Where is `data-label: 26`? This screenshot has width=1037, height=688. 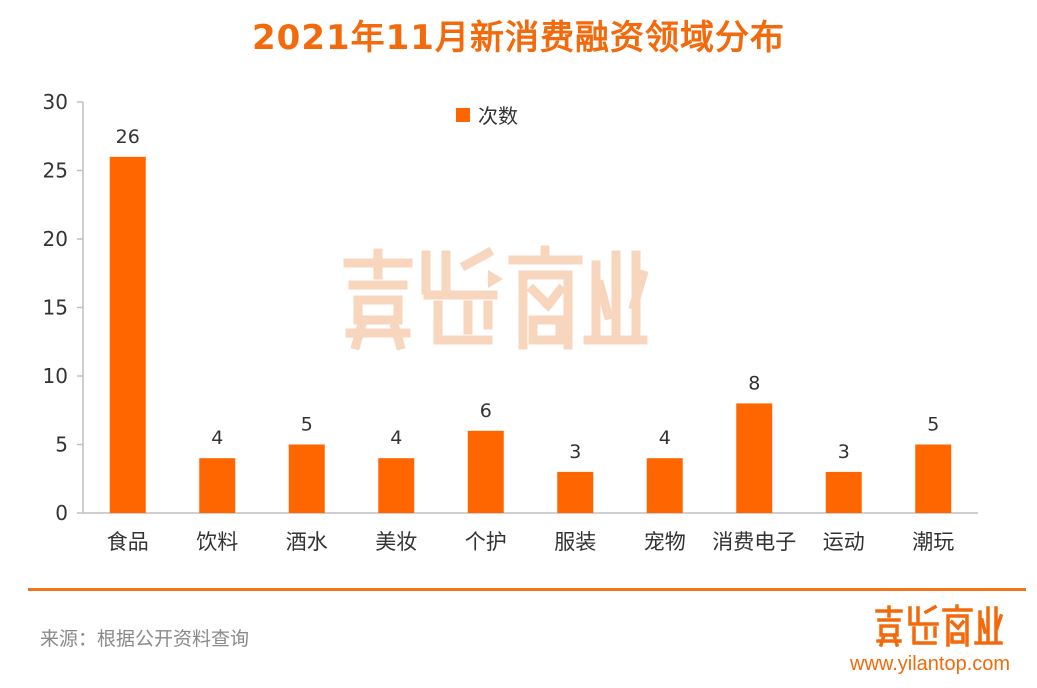
data-label: 26 is located at coordinates (128, 137).